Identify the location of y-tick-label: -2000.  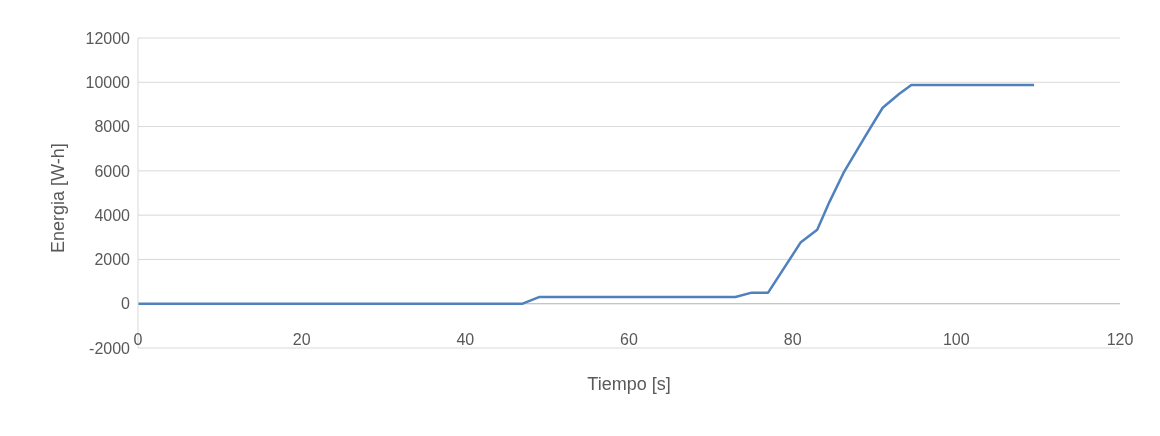
(110, 348).